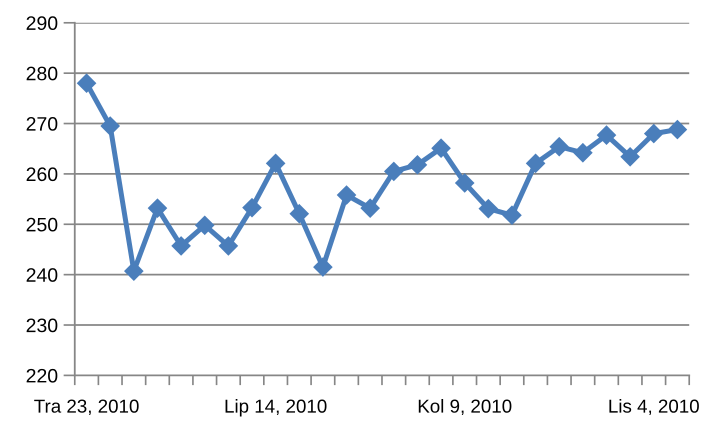 The height and width of the screenshot is (430, 712). I want to click on y-tick-label: 220, so click(42, 375).